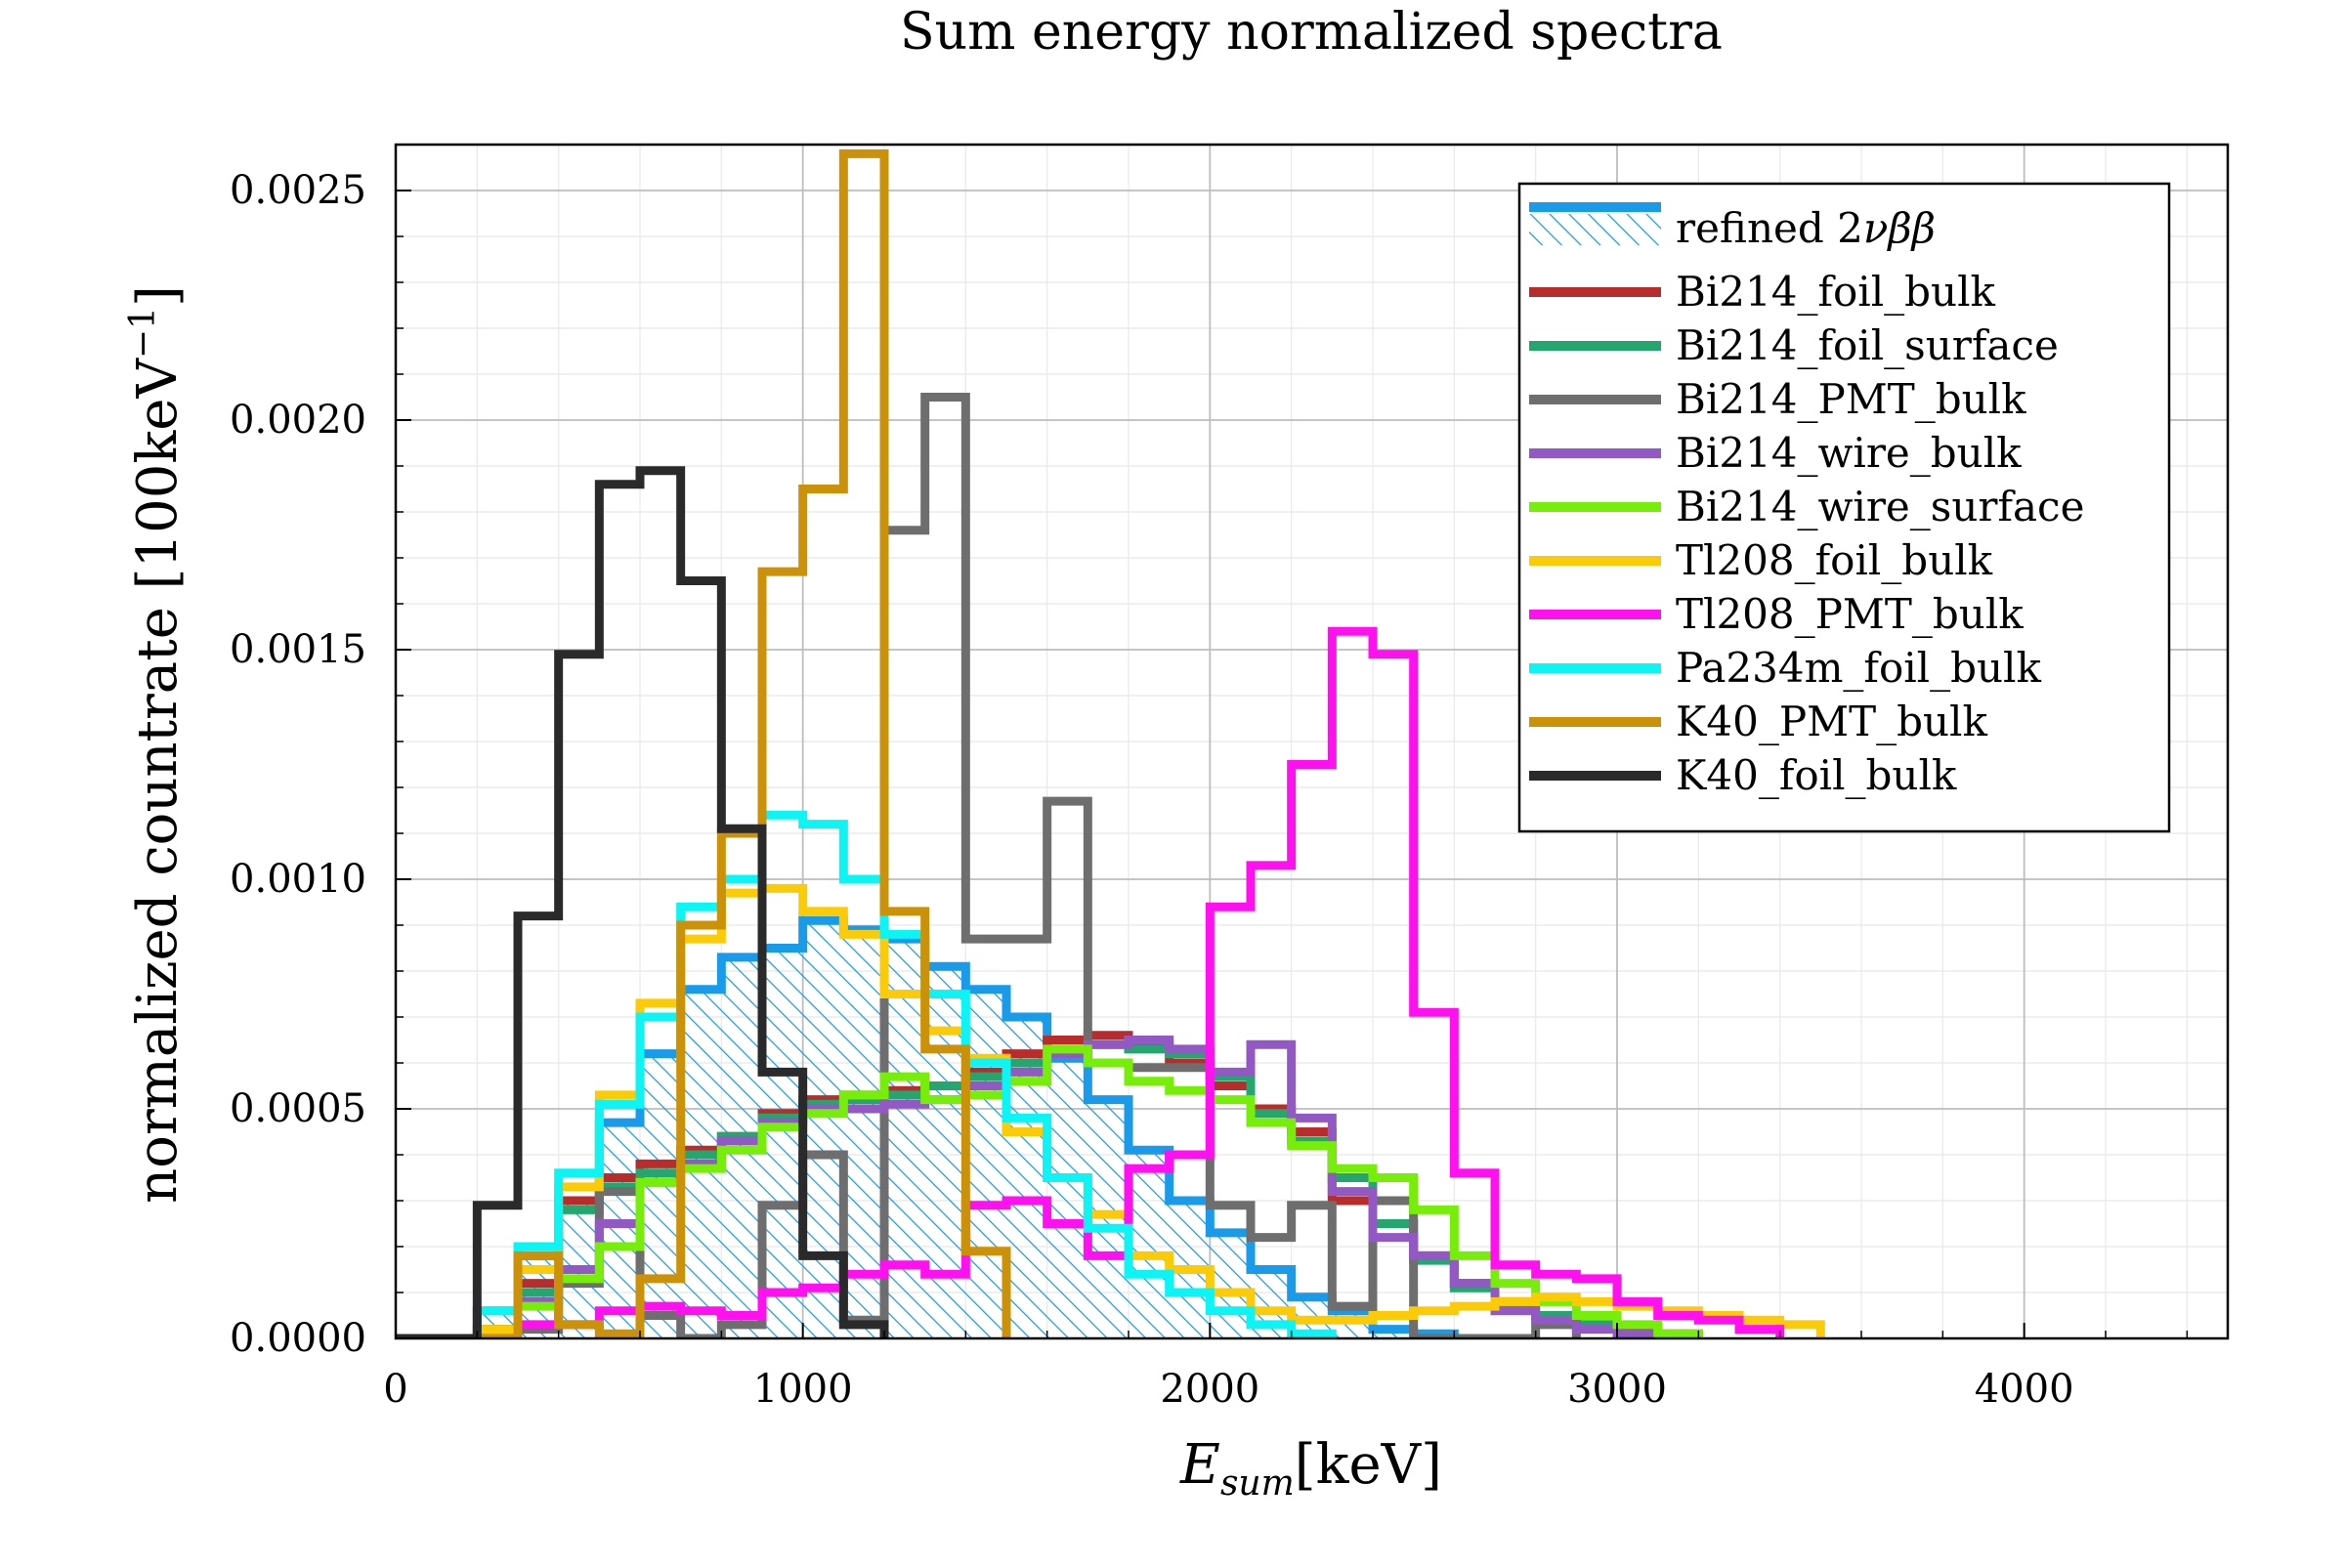  Describe the element at coordinates (298, 1108) in the screenshot. I see `y-tick-label: 0.0005` at that location.